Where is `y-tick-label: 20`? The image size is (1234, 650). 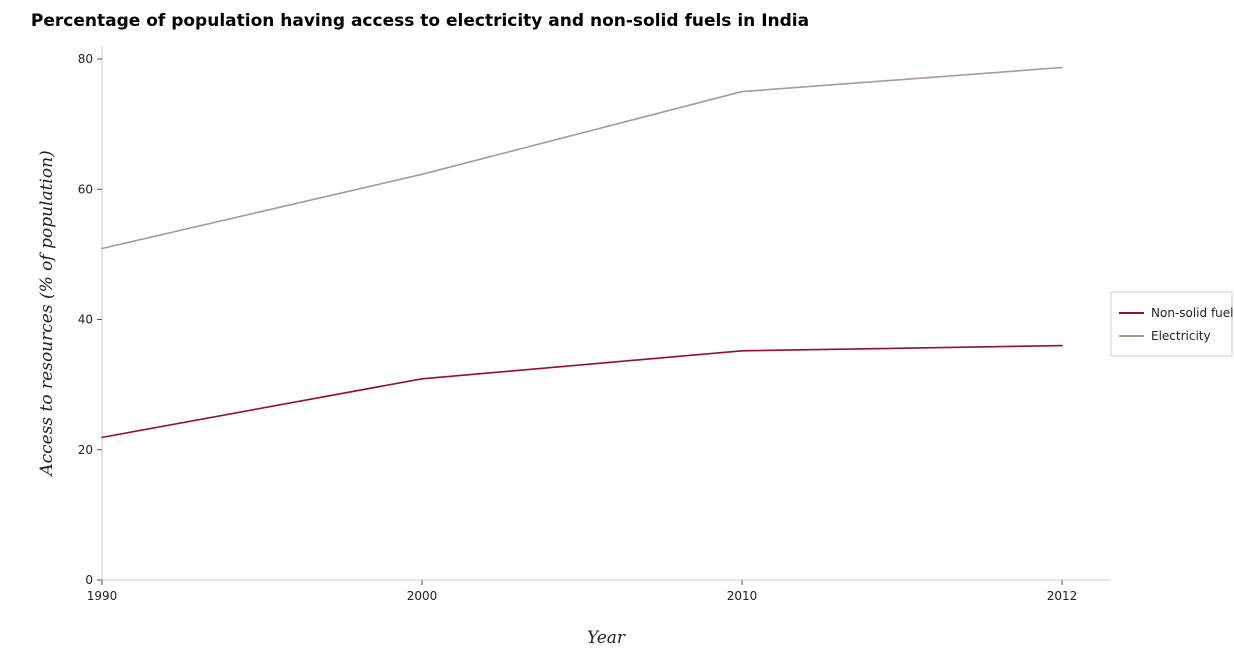 y-tick-label: 20 is located at coordinates (85, 450).